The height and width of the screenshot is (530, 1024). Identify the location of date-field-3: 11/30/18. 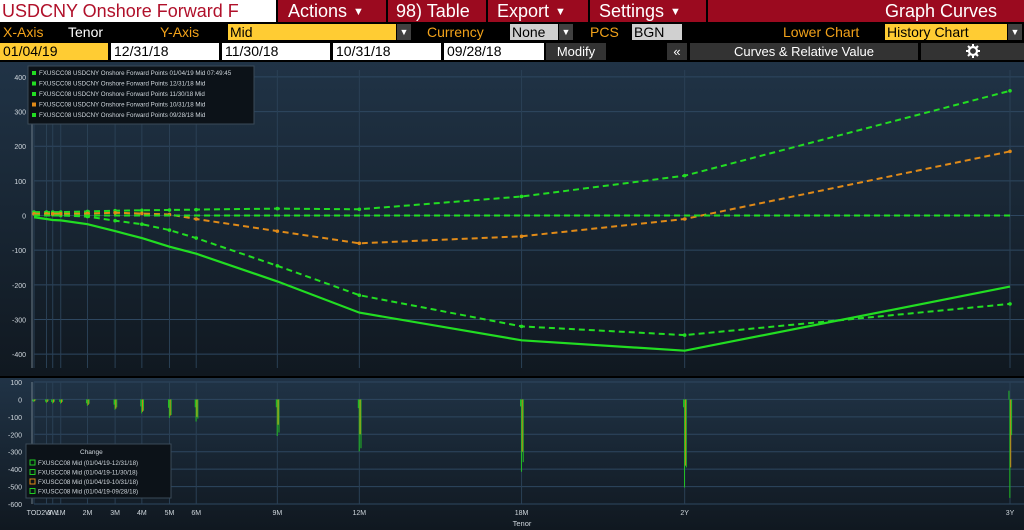
(276, 51).